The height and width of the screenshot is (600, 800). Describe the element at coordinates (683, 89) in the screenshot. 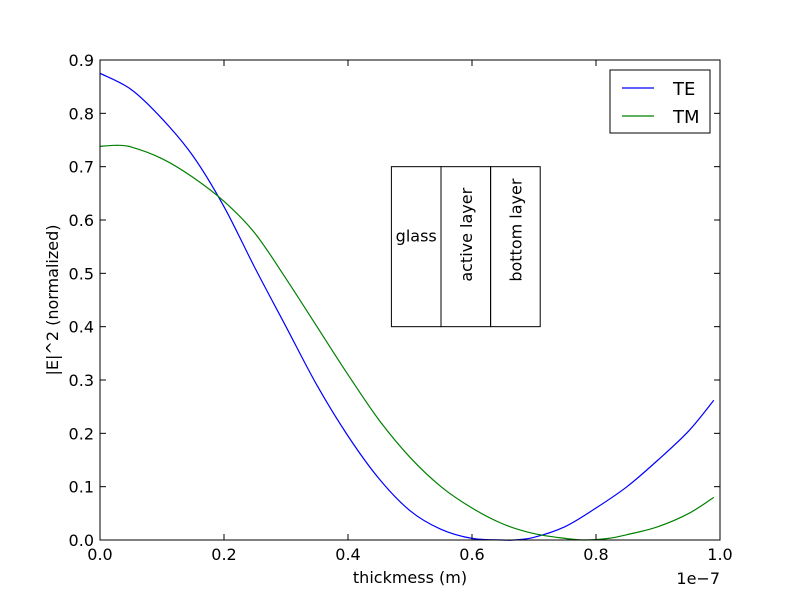

I see `legend-label-te: TE` at that location.